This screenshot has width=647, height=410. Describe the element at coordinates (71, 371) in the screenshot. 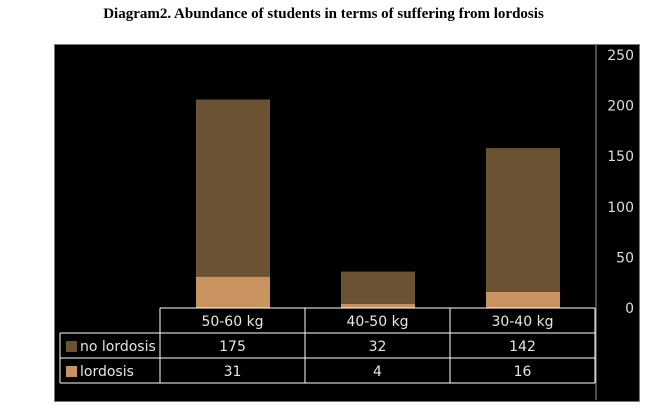

I see `legend-swatch-lordosis` at that location.